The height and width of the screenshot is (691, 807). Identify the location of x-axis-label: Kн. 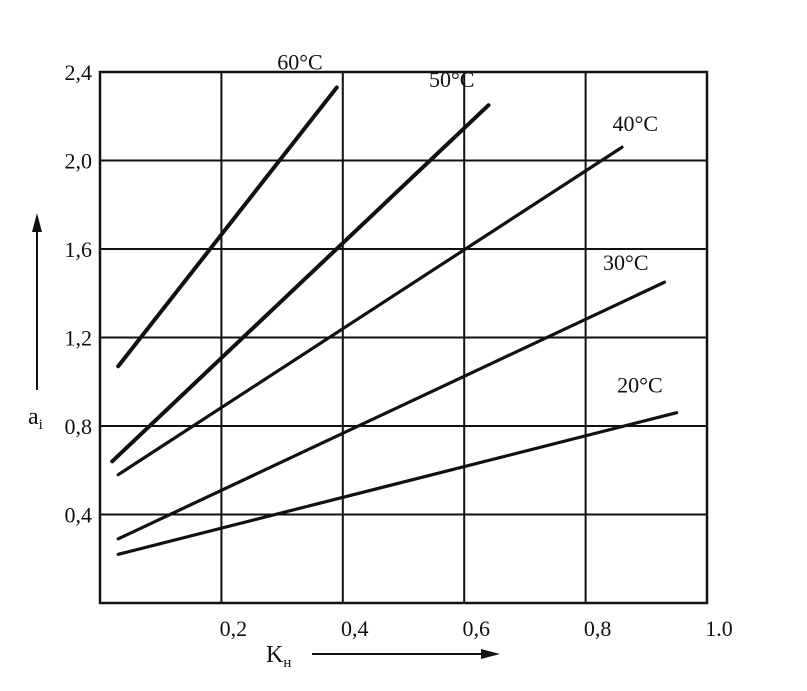
(278, 656).